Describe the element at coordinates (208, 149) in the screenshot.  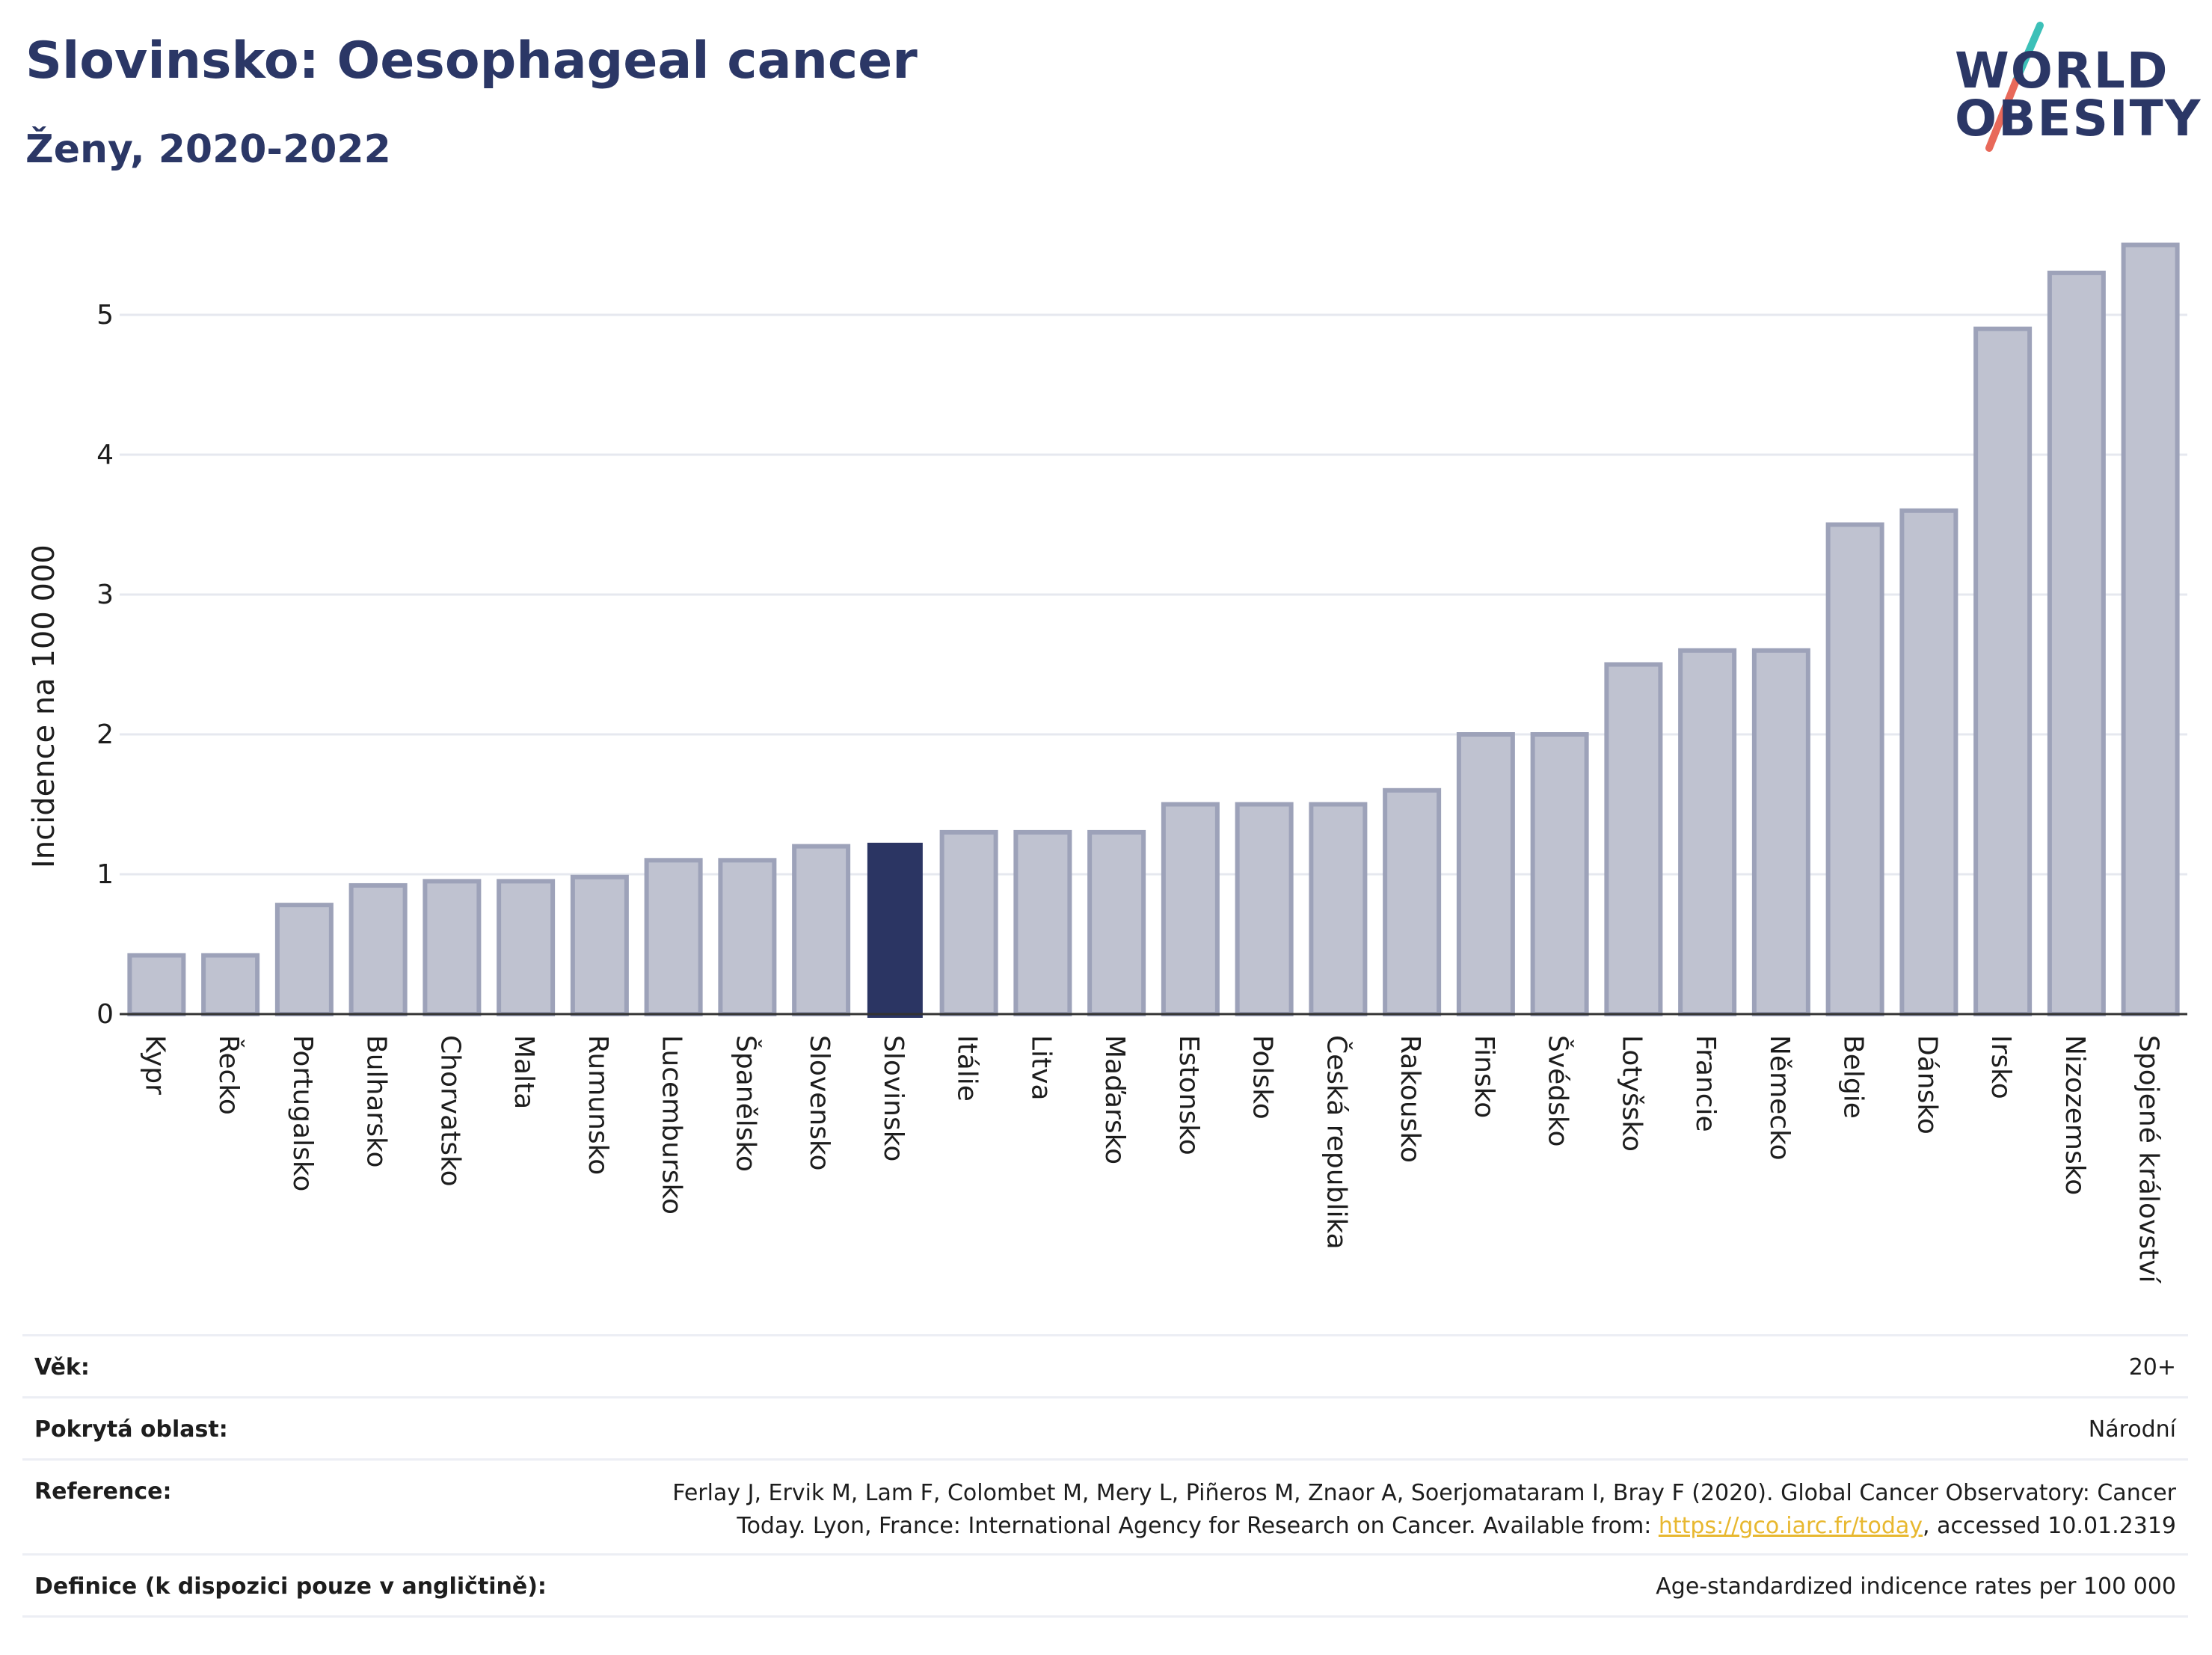
I see `chart-subtitle: Ženy, 2020-2022` at that location.